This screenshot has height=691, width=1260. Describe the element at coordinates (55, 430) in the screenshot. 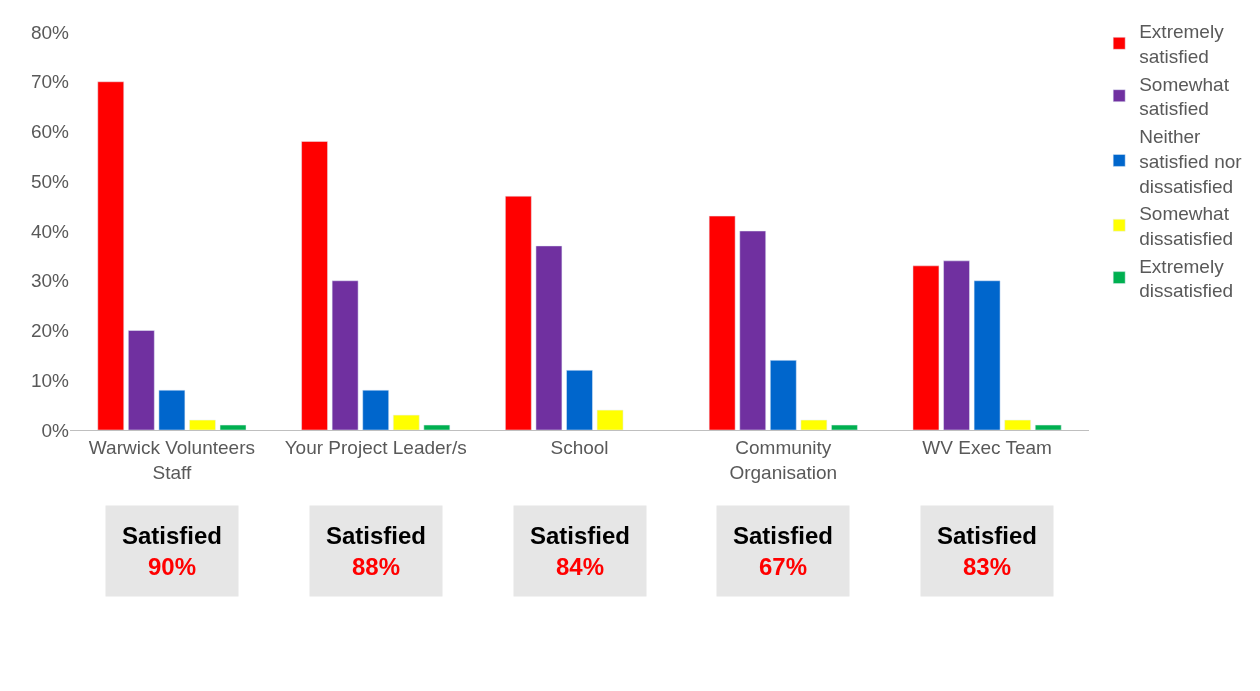

I see `y-tick-label: 0%` at that location.